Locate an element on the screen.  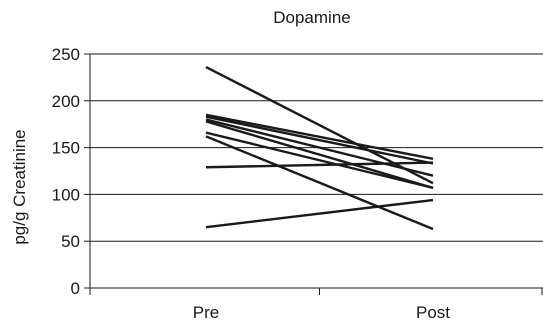
x-tick-label-1: Post is located at coordinates (433, 312).